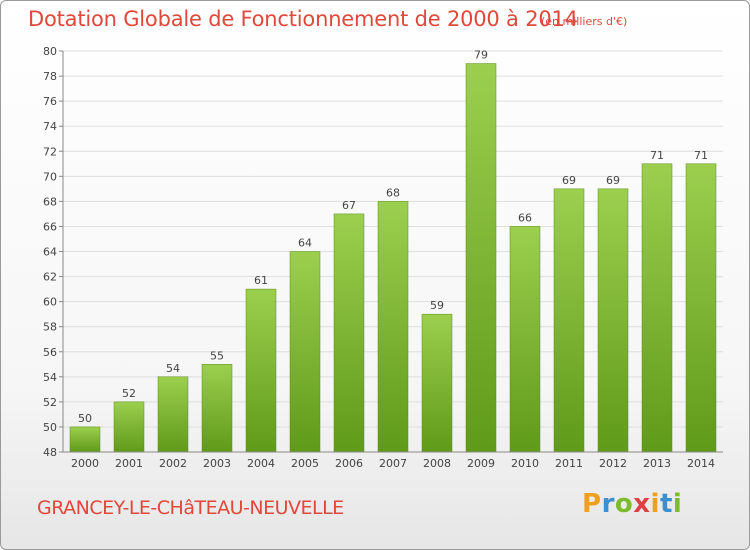 The image size is (750, 550). I want to click on x-tick-label-2012: 2012, so click(613, 463).